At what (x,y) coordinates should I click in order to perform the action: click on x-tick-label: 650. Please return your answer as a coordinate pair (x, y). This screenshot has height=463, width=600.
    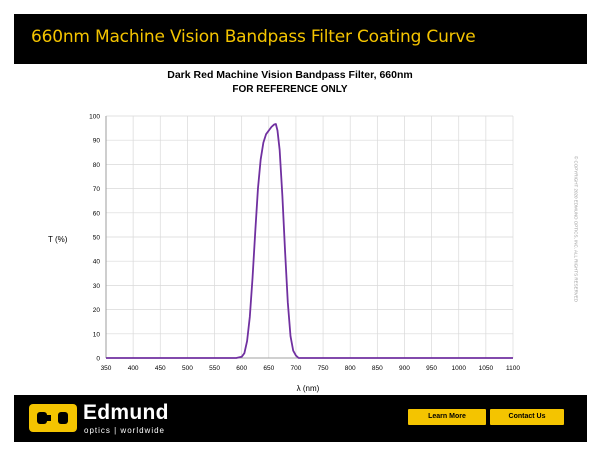
    Looking at the image, I should click on (268, 368).